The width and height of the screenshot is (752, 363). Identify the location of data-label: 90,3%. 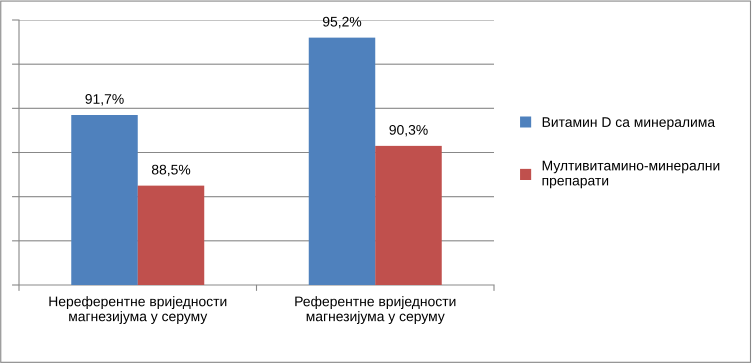
(408, 130).